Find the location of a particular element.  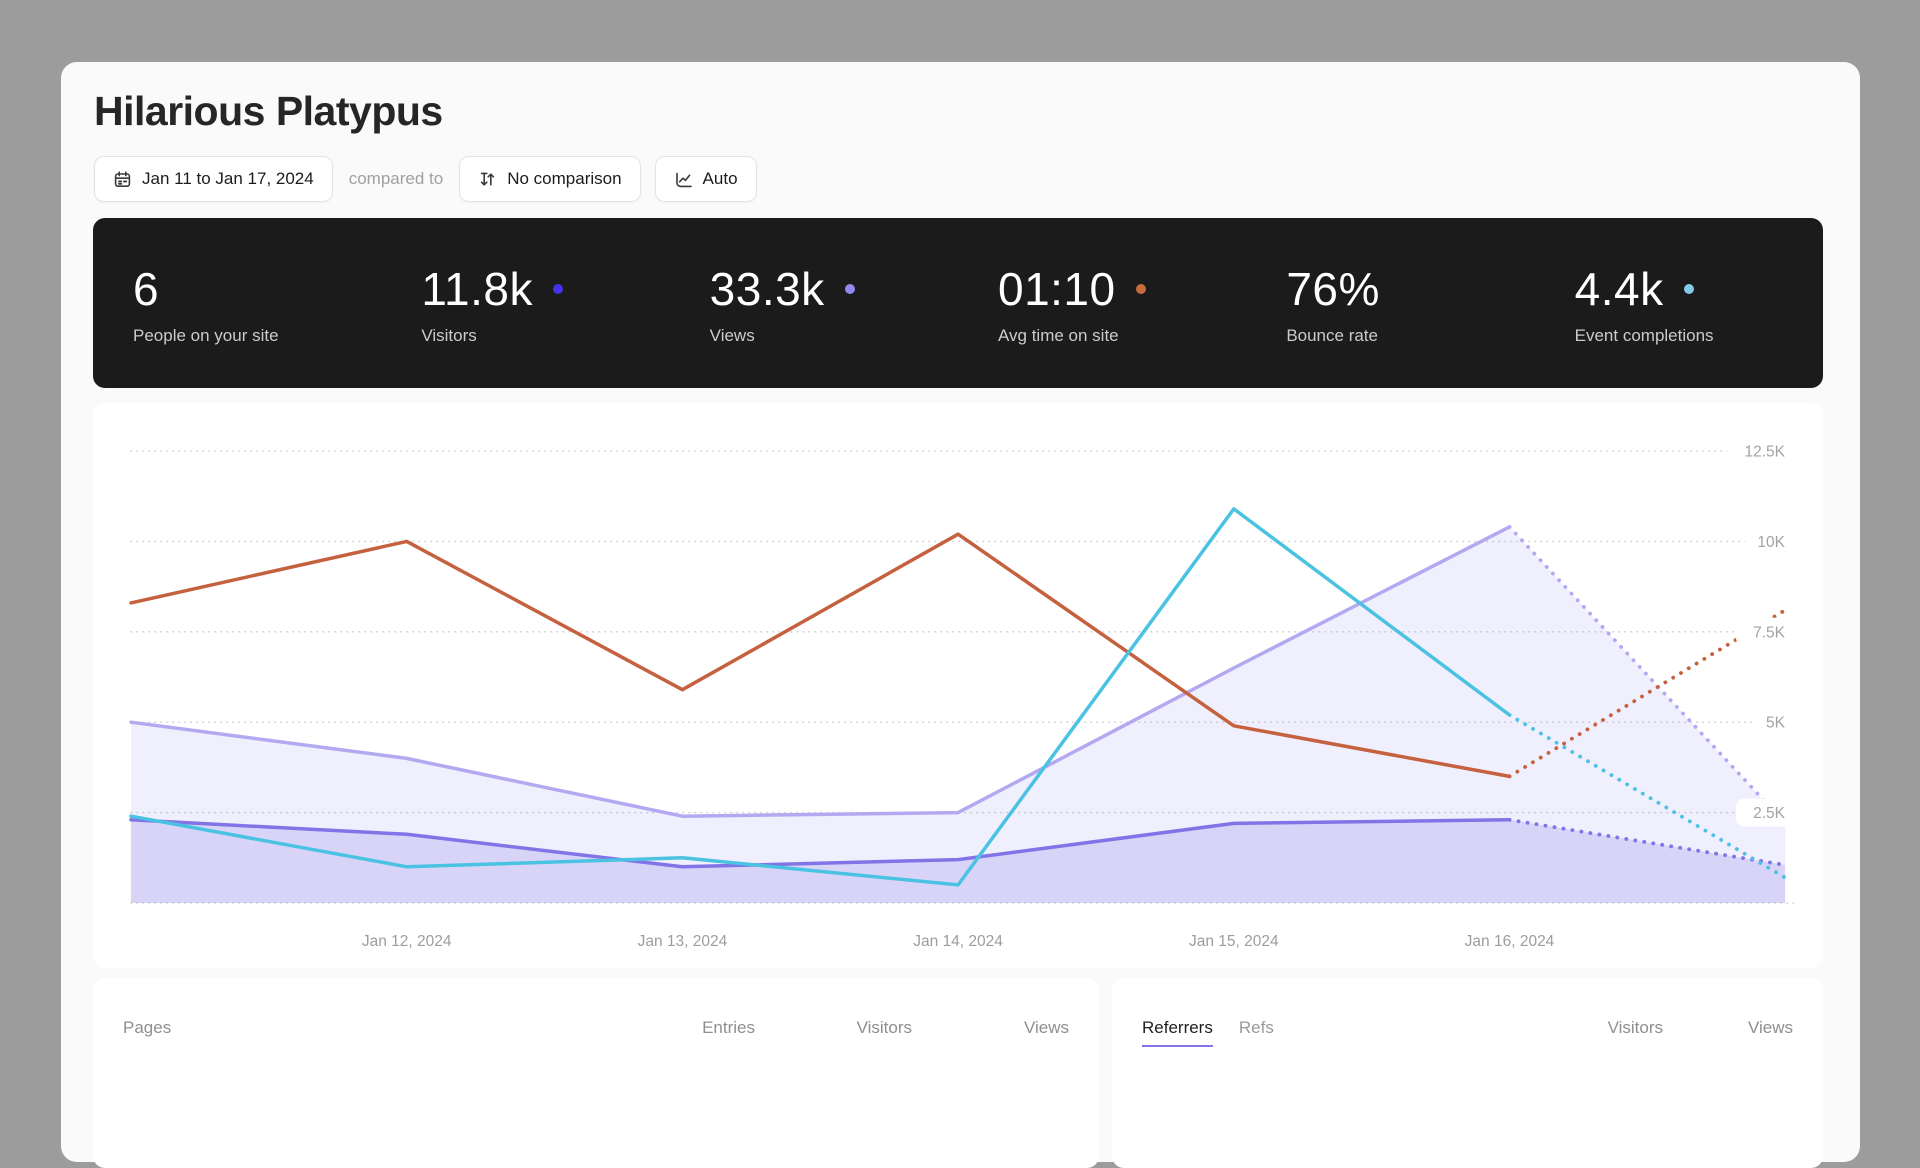

y-axis-label: 2.5K is located at coordinates (1769, 813).